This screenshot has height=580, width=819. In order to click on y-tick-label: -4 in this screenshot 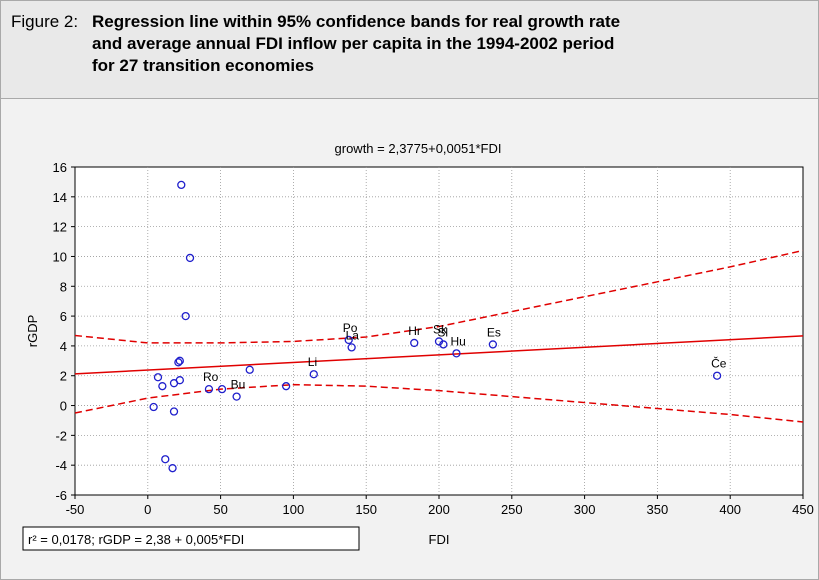, I will do `click(61, 465)`.